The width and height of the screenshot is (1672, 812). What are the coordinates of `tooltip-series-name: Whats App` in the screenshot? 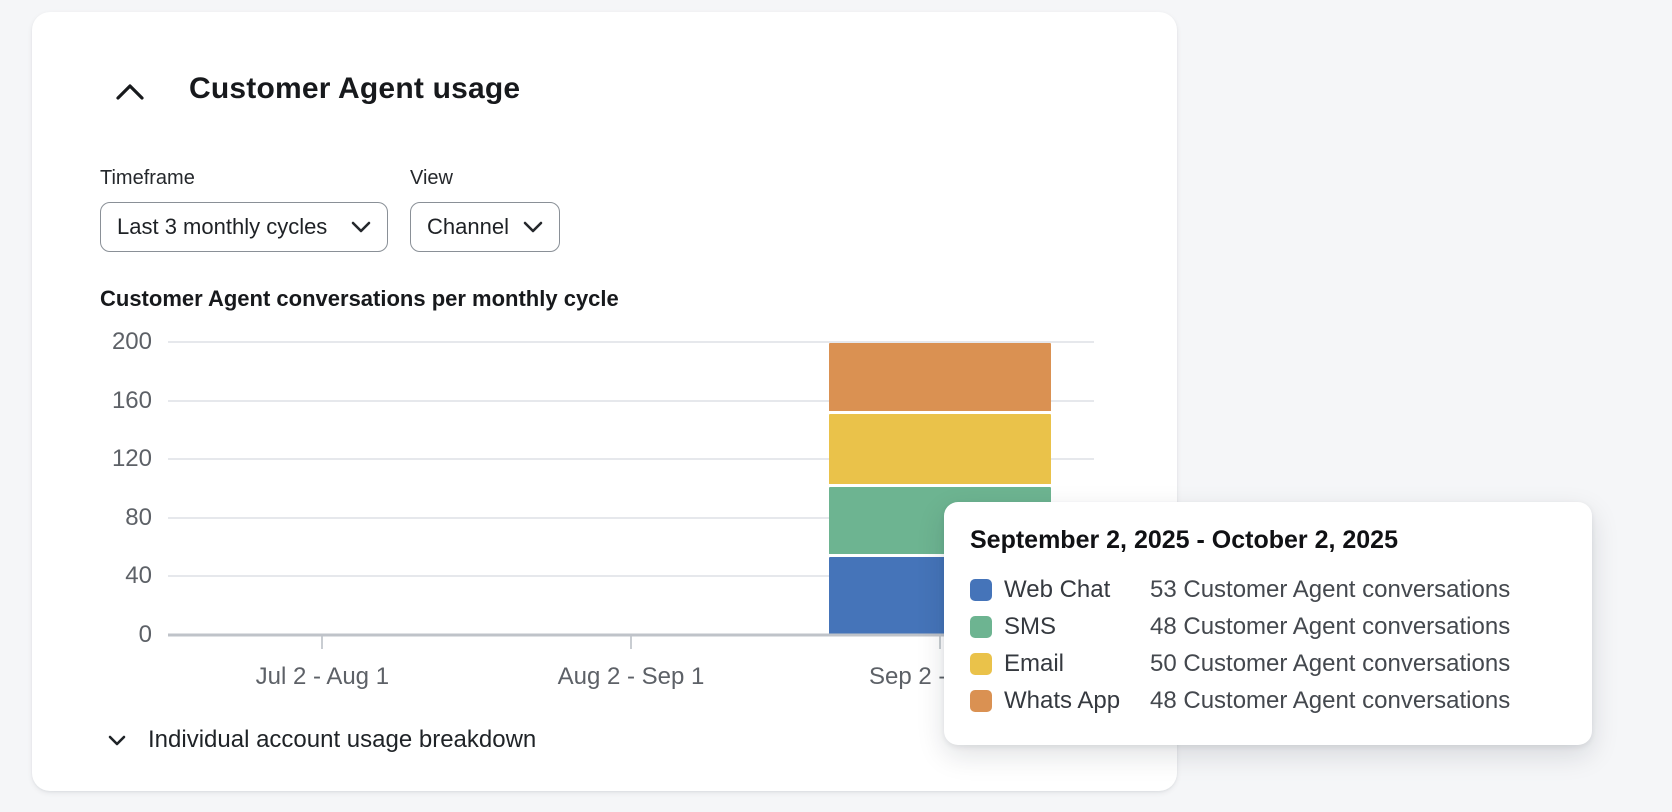 It's located at (1062, 700).